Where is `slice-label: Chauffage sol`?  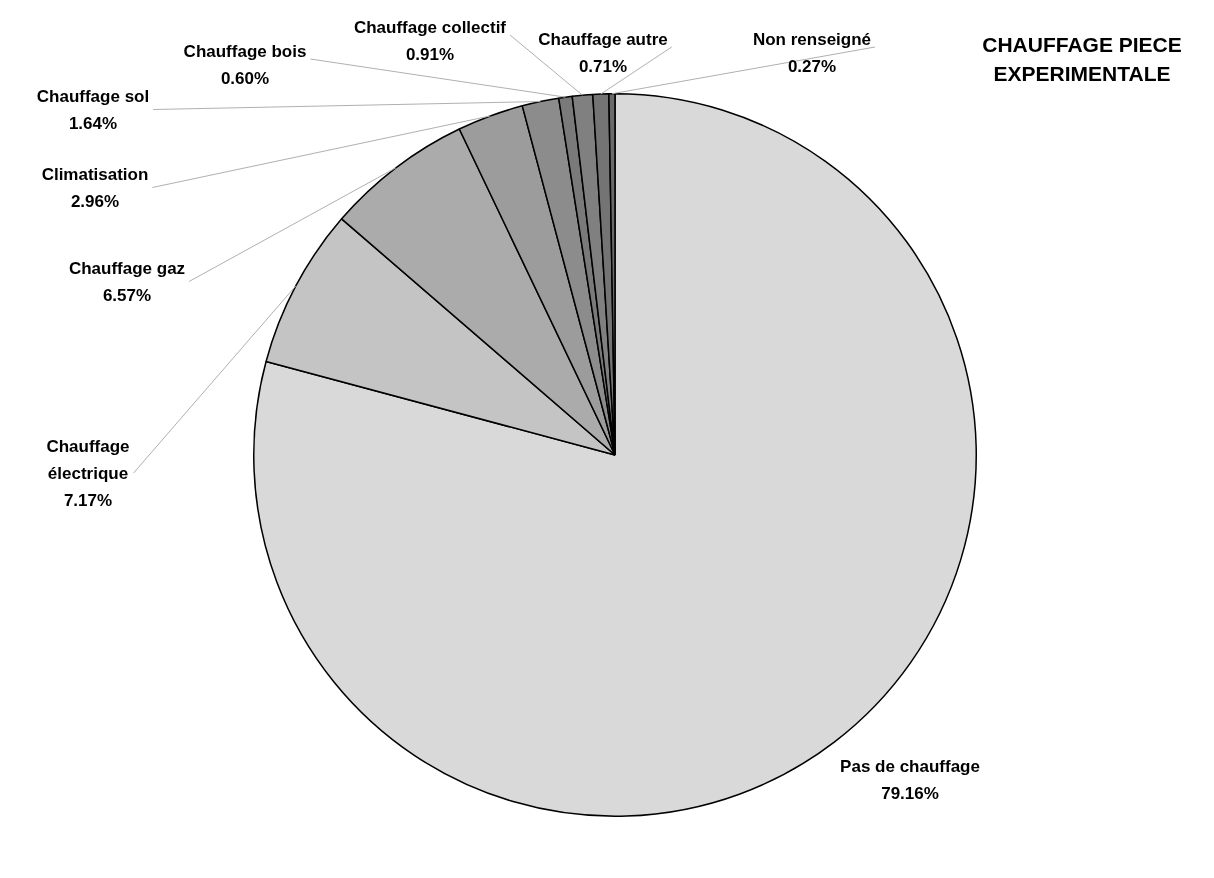
slice-label: Chauffage sol is located at coordinates (93, 96).